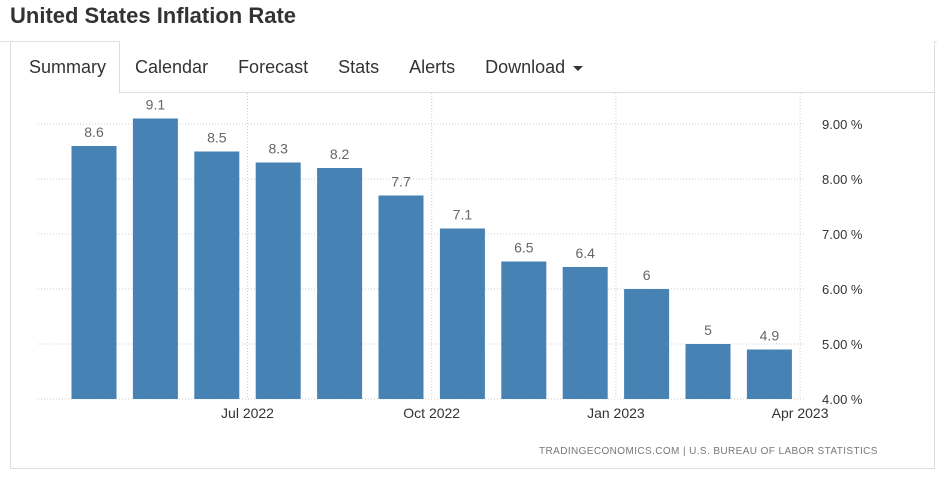 This screenshot has height=503, width=937. Describe the element at coordinates (340, 154) in the screenshot. I see `bar-value-label: 8.2` at that location.